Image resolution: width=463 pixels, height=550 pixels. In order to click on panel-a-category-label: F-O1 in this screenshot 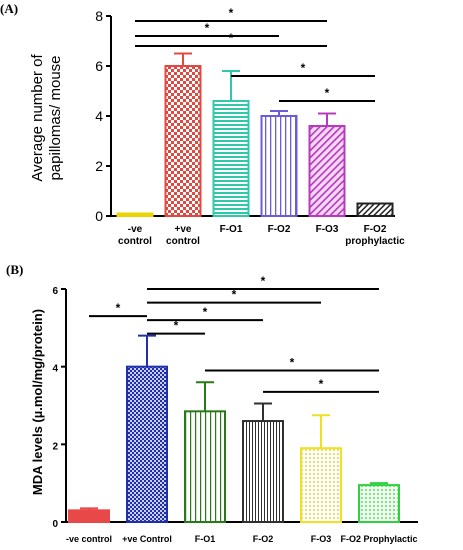, I will do `click(231, 229)`.